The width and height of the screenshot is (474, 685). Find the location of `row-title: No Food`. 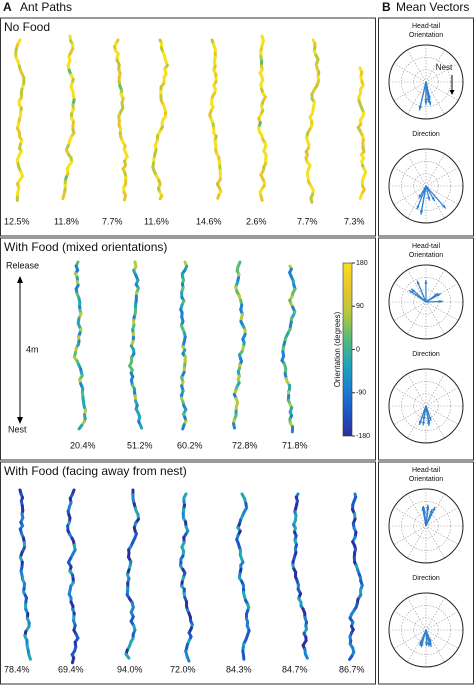

row-title: No Food is located at coordinates (27, 27).